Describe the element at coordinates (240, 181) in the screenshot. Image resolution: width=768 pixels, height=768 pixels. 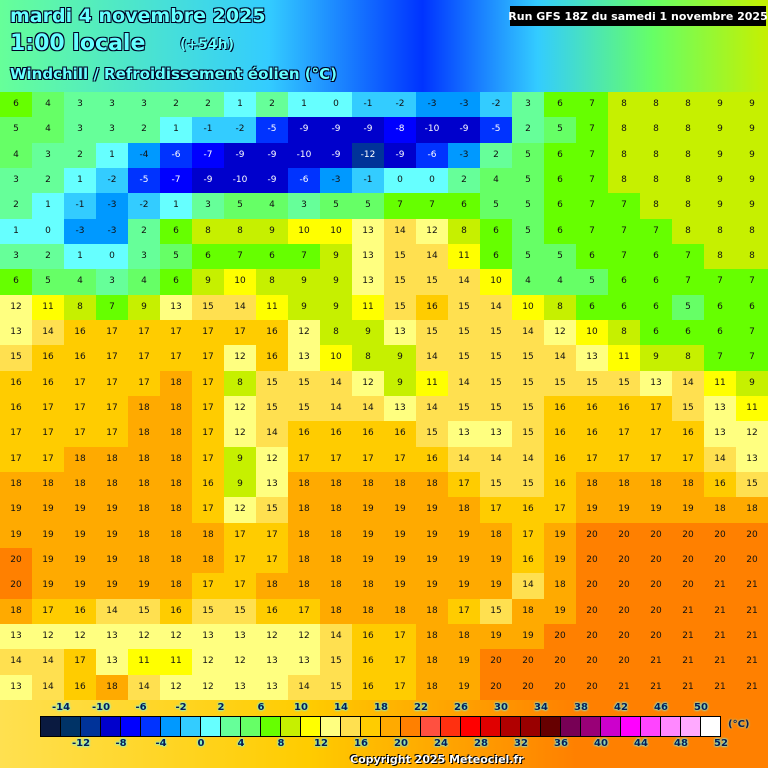
I see `grid-value: -10` at that location.